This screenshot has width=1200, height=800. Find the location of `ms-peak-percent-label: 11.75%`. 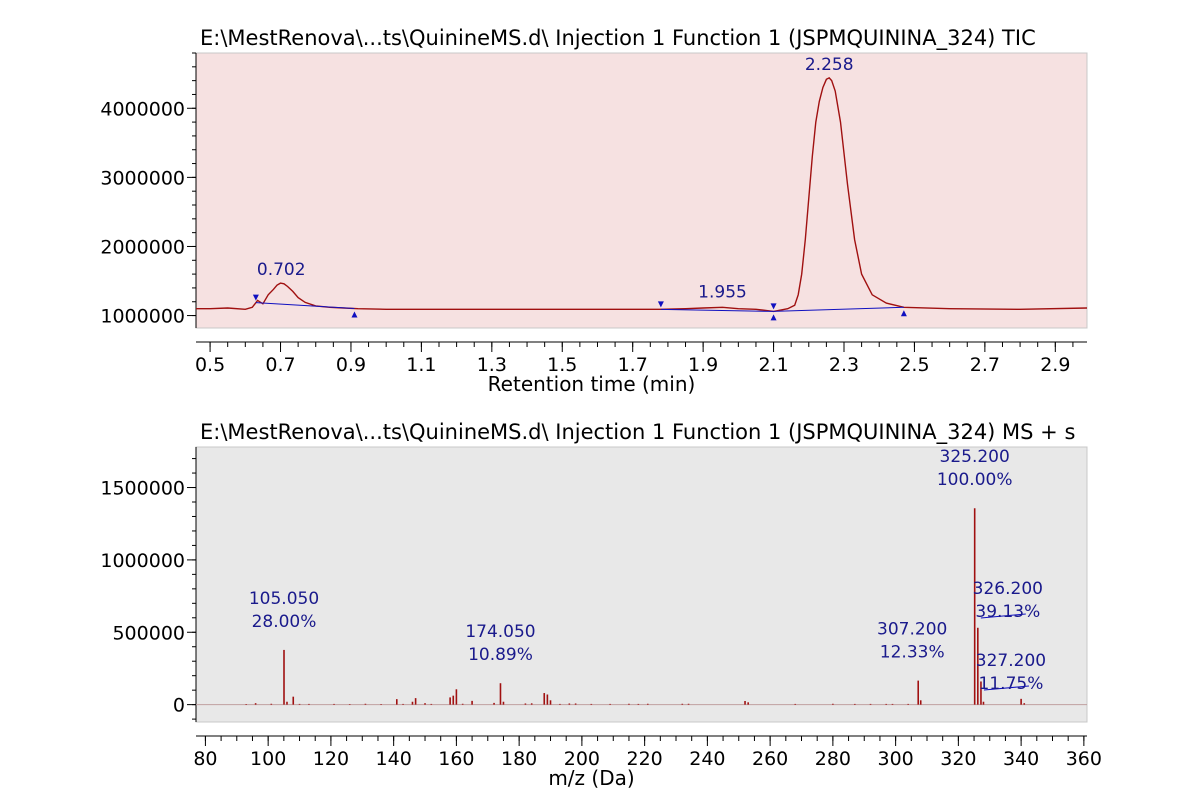

ms-peak-percent-label: 11.75% is located at coordinates (1011, 684).